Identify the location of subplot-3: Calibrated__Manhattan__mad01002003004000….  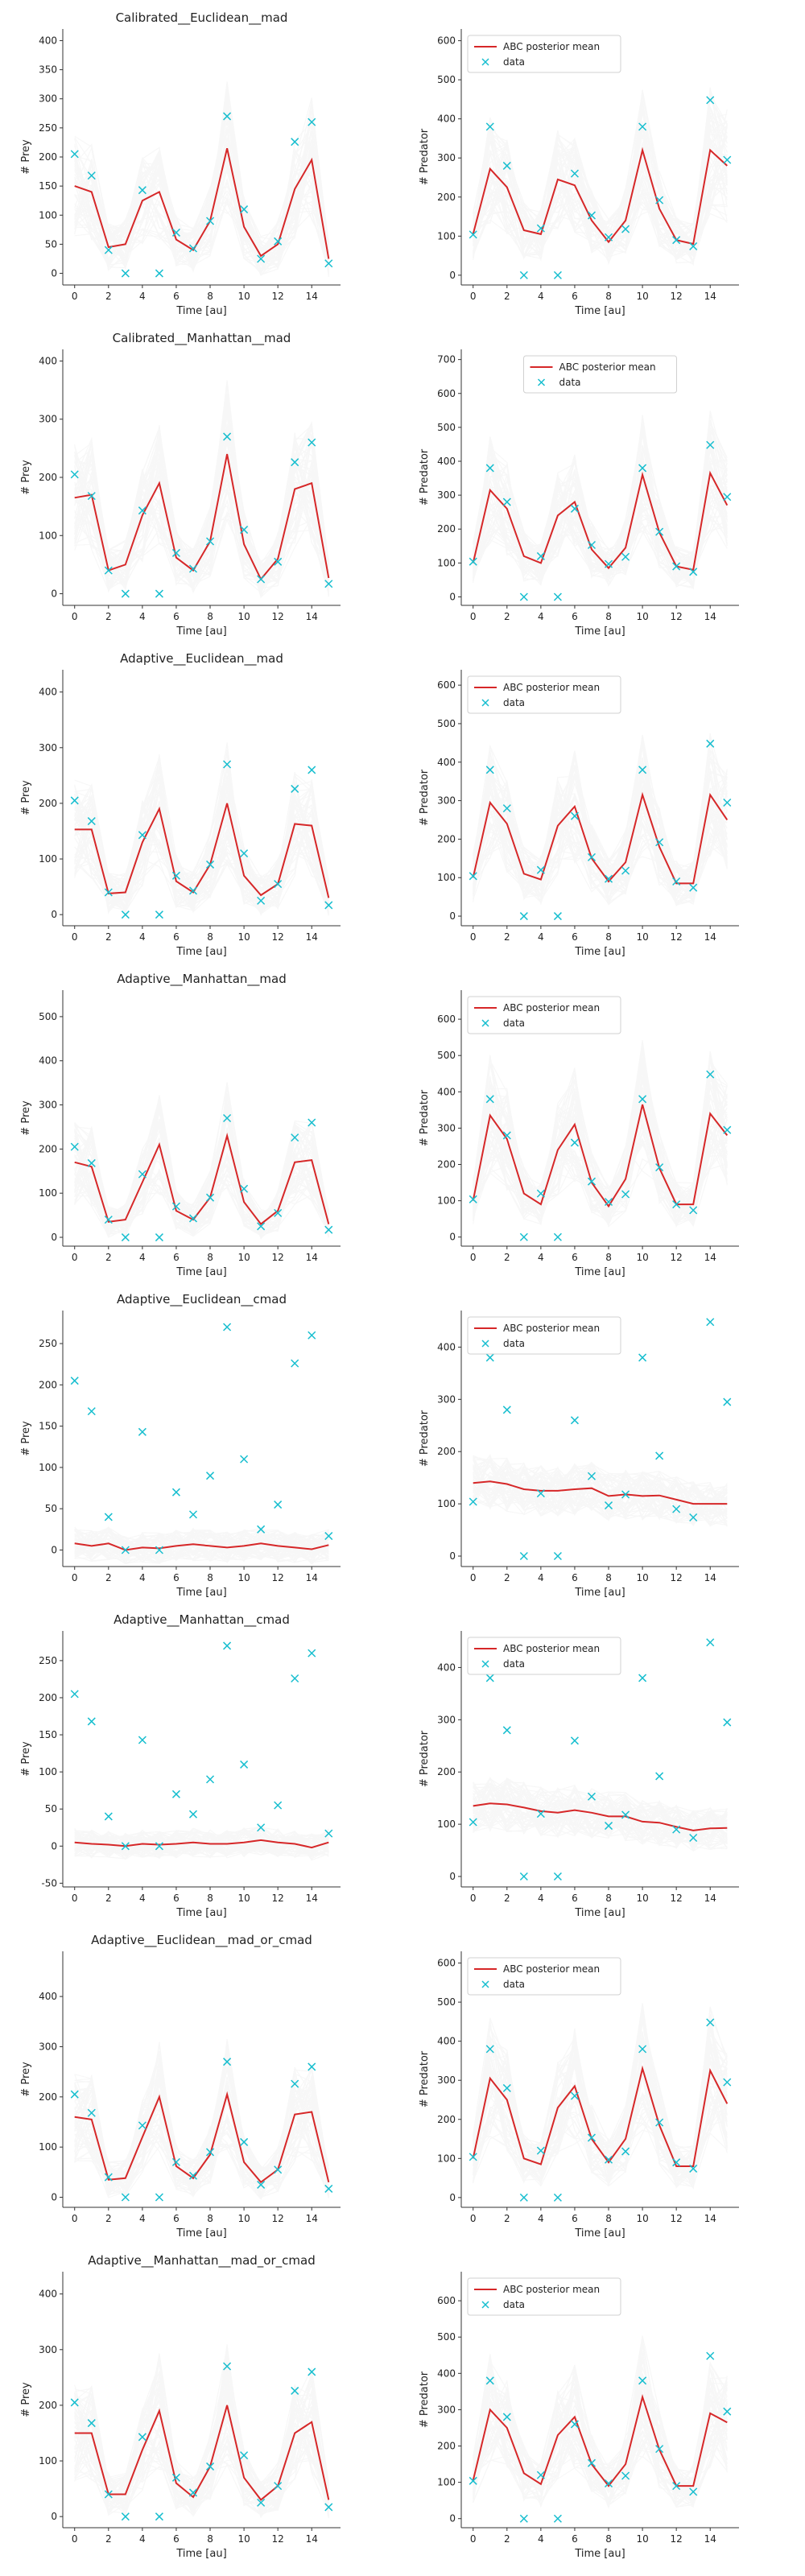
(180, 484).